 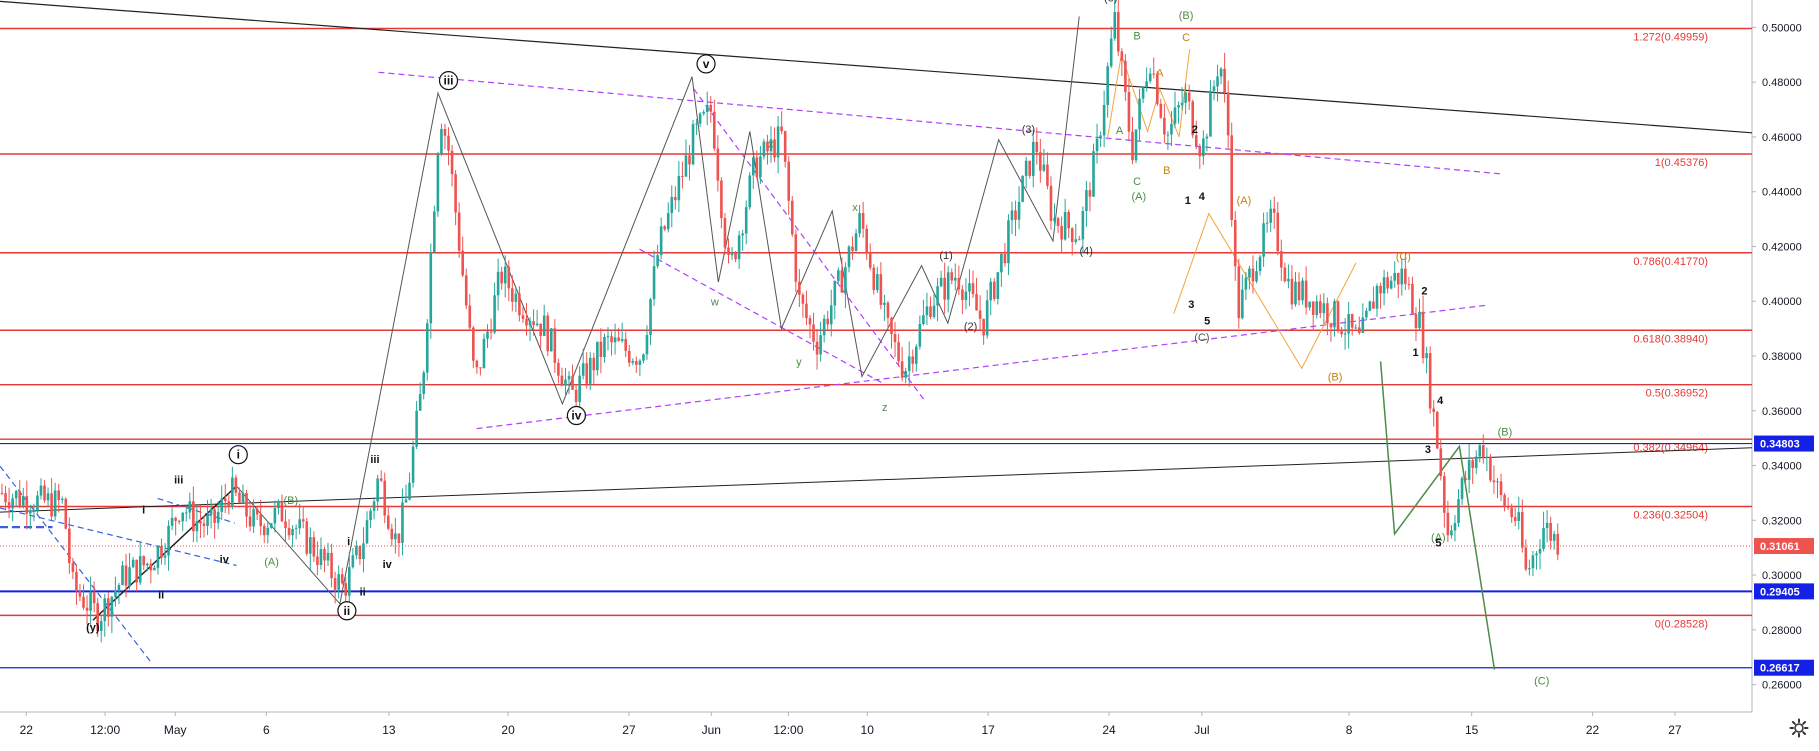 What do you see at coordinates (799, 363) in the screenshot?
I see `wave-label: y` at bounding box center [799, 363].